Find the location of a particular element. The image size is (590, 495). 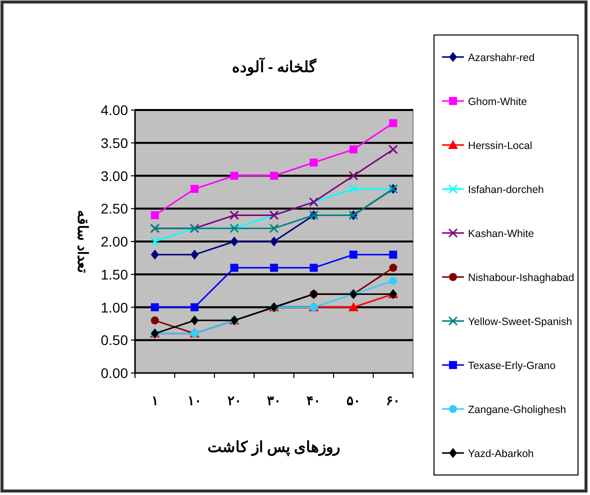

x-tick-label: ۱ is located at coordinates (154, 400).